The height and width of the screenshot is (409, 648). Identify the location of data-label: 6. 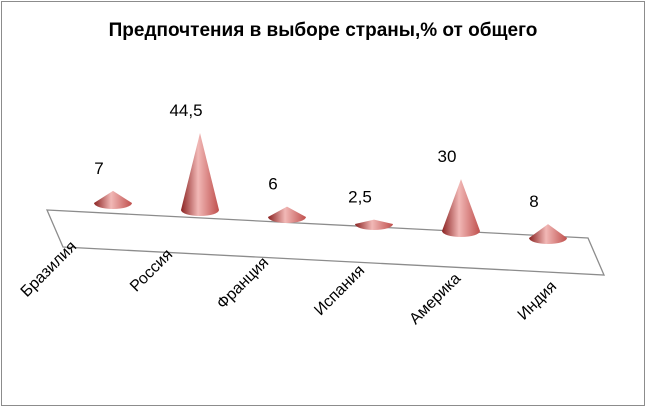
(272, 184).